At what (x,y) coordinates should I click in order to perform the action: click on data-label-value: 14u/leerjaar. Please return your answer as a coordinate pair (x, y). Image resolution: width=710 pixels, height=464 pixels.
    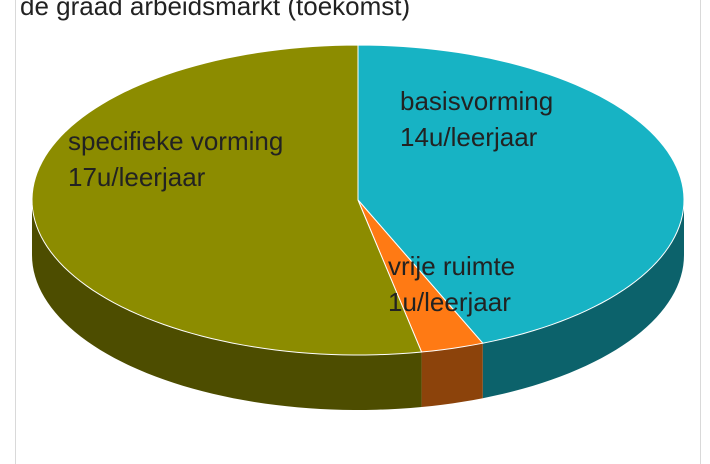
    Looking at the image, I should click on (469, 137).